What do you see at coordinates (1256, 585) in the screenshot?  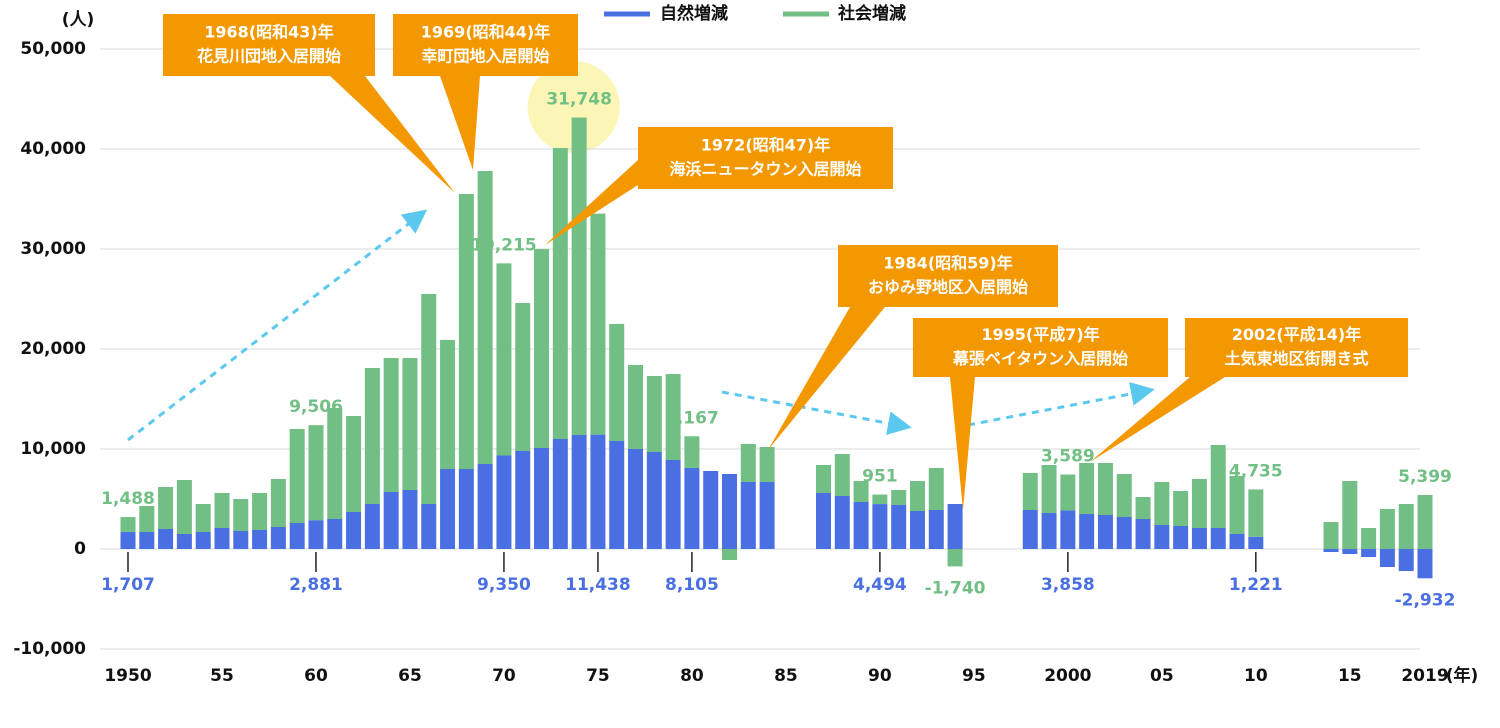 I see `data-label: 1,221` at bounding box center [1256, 585].